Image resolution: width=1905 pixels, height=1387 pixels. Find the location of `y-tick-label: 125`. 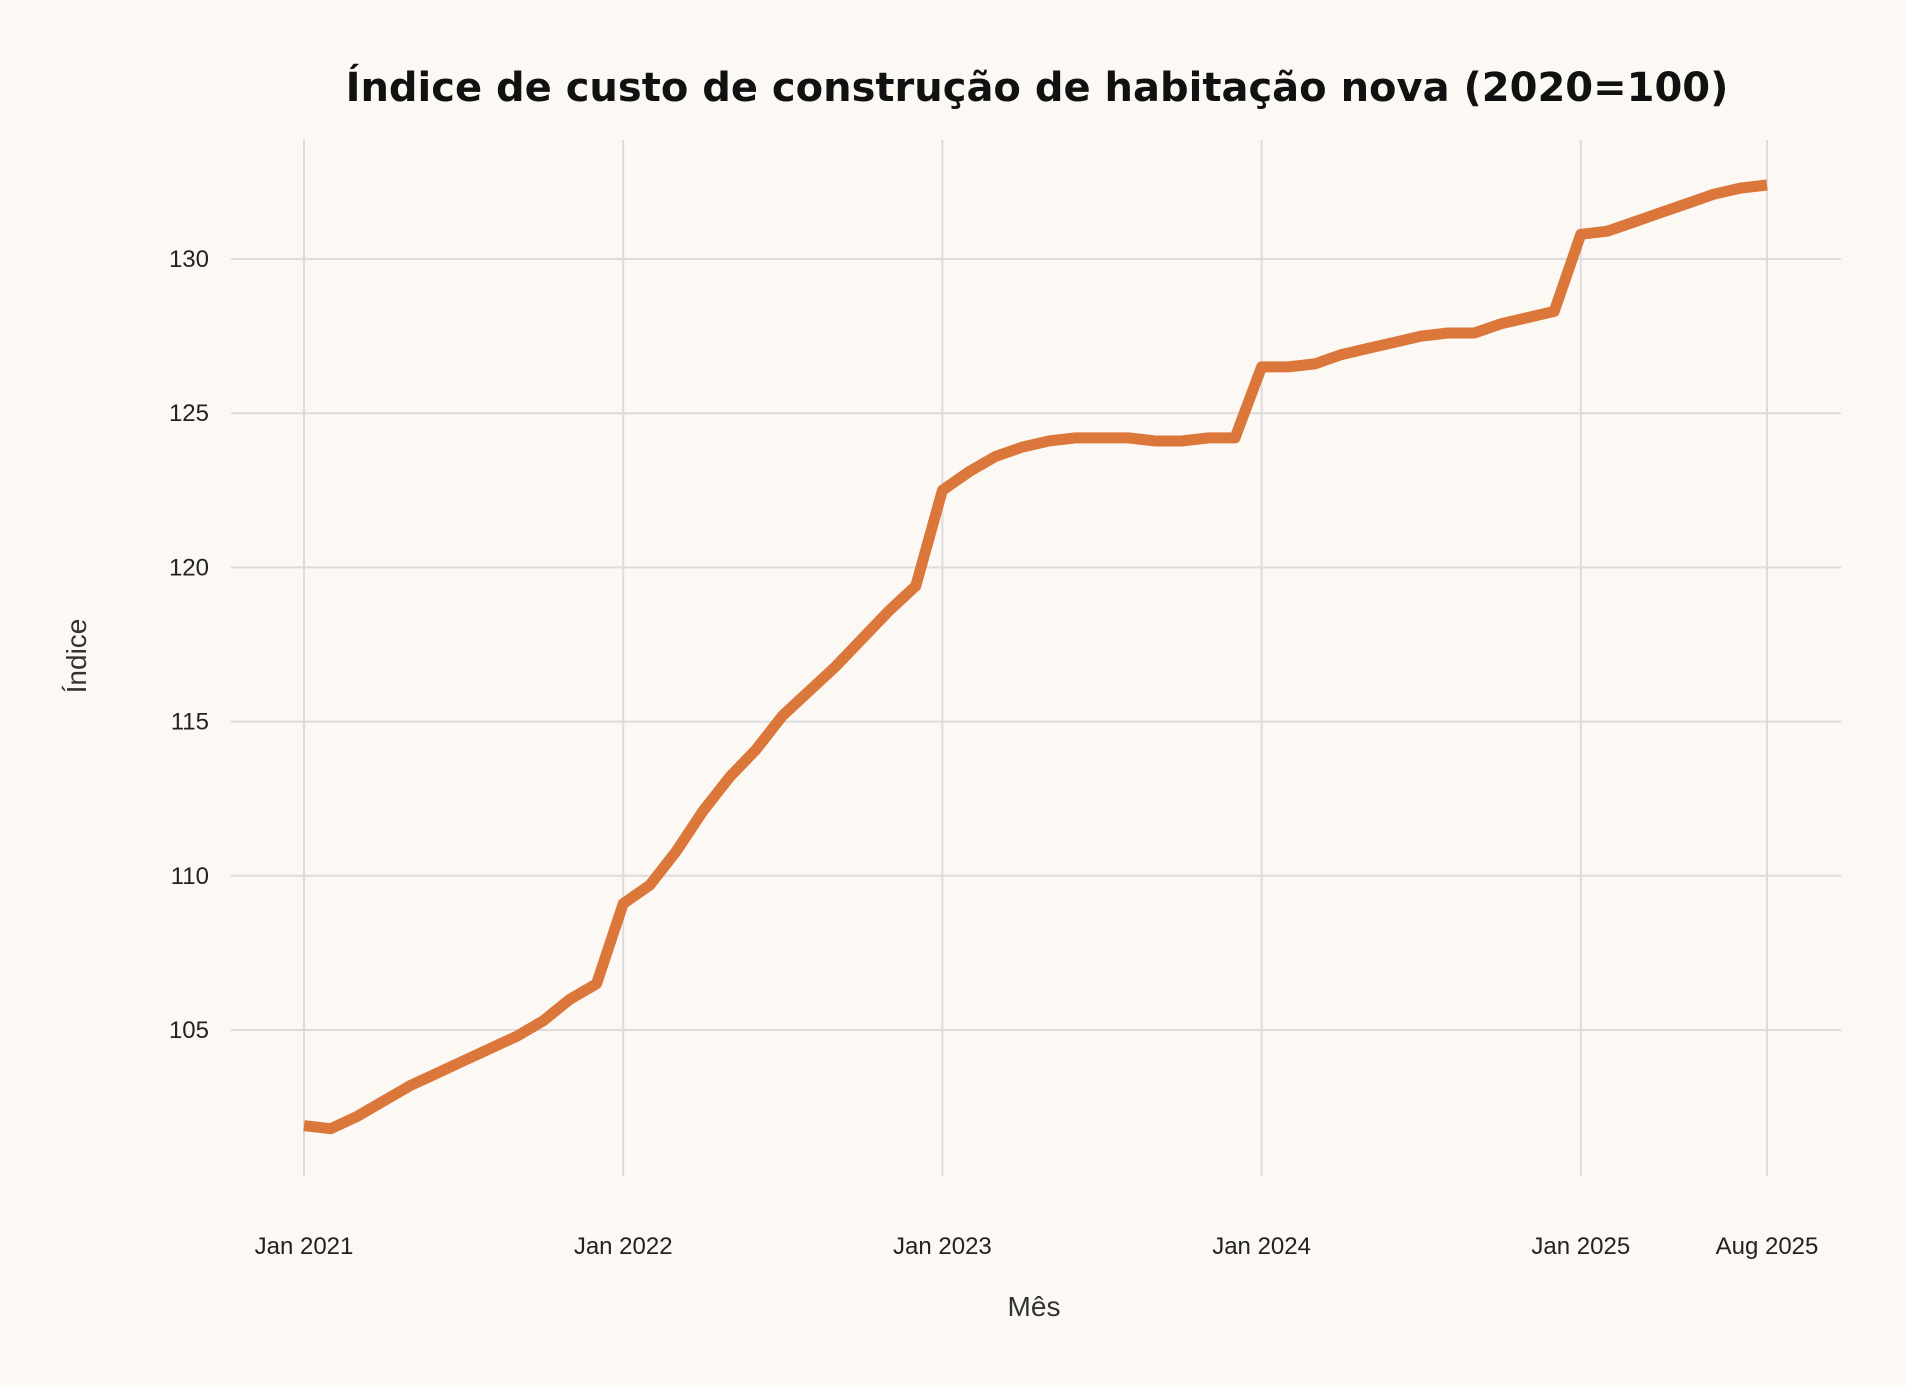

y-tick-label: 125 is located at coordinates (189, 413).